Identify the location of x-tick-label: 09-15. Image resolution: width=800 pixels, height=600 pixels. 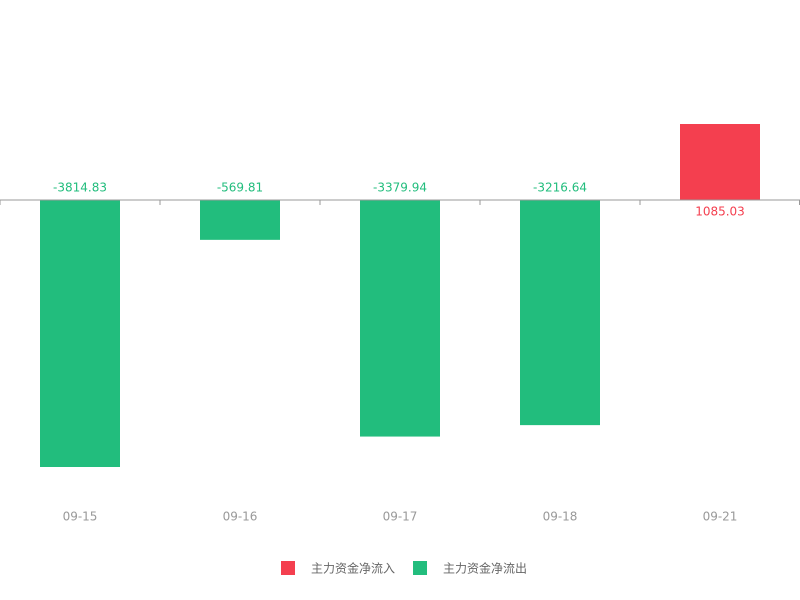
(80, 517).